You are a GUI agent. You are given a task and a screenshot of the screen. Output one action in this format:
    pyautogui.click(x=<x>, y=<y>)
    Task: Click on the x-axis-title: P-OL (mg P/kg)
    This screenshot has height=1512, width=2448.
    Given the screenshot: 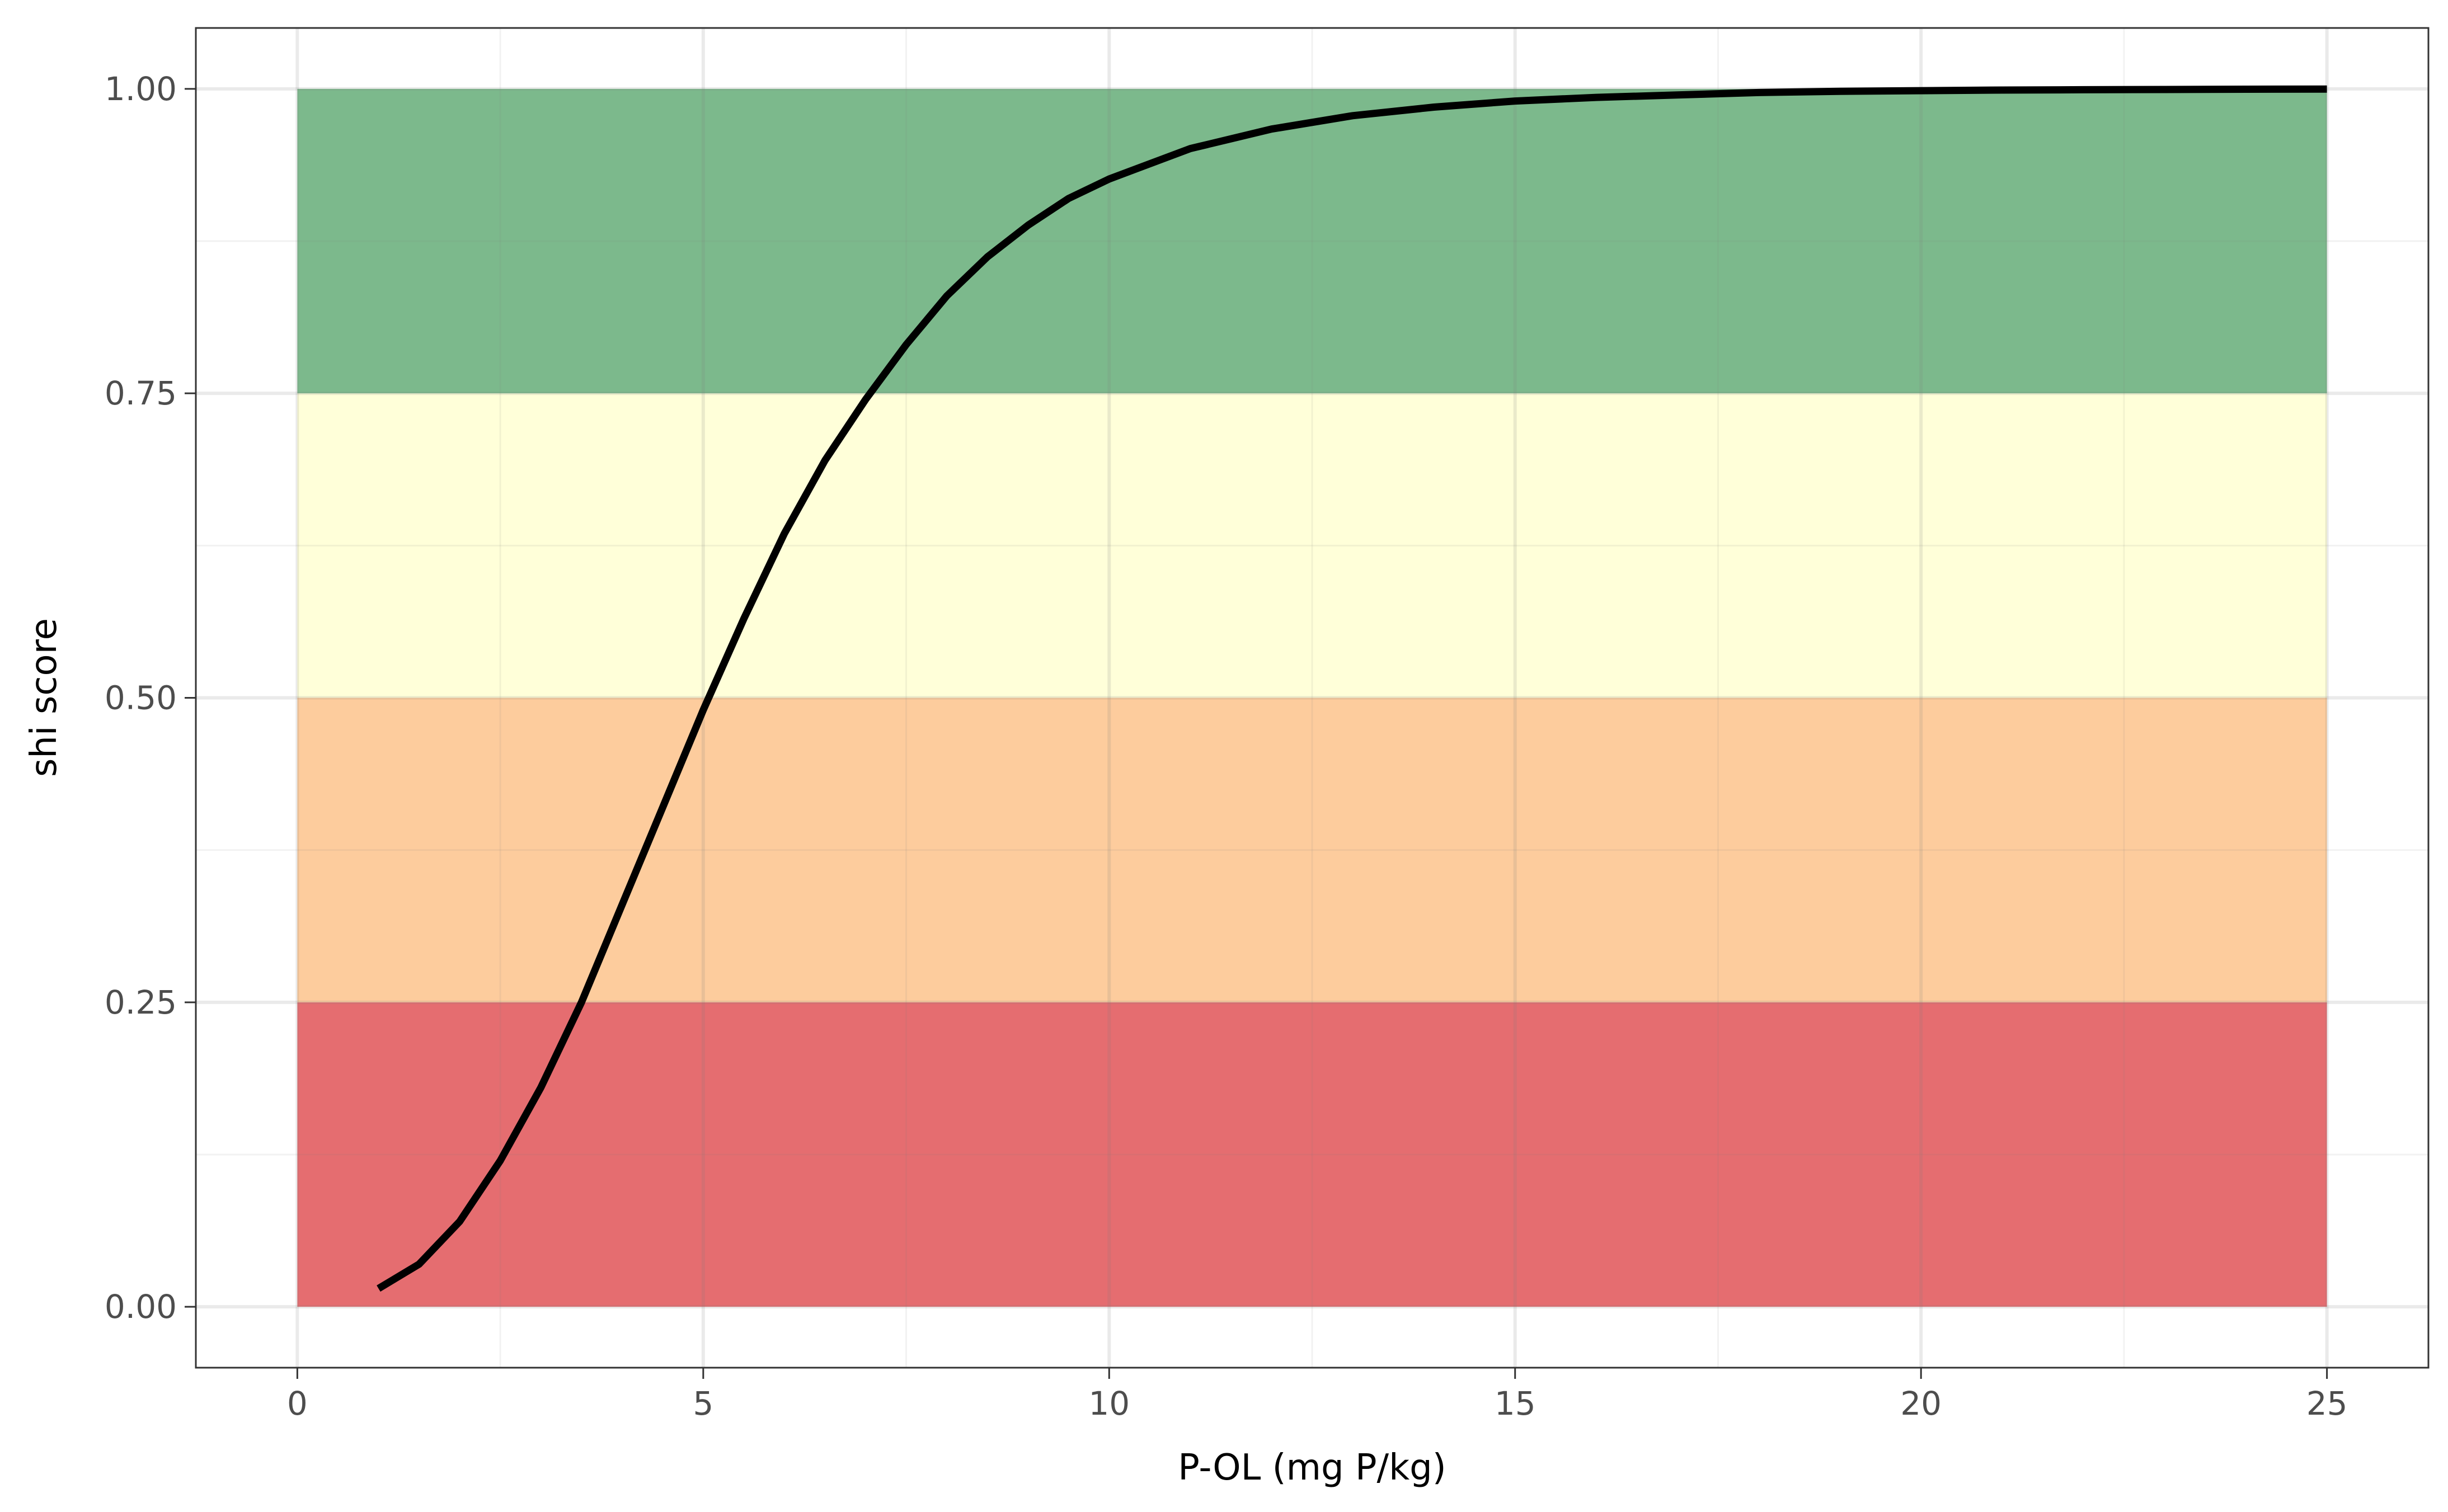 What is the action you would take?
    pyautogui.click(x=1312, y=1468)
    